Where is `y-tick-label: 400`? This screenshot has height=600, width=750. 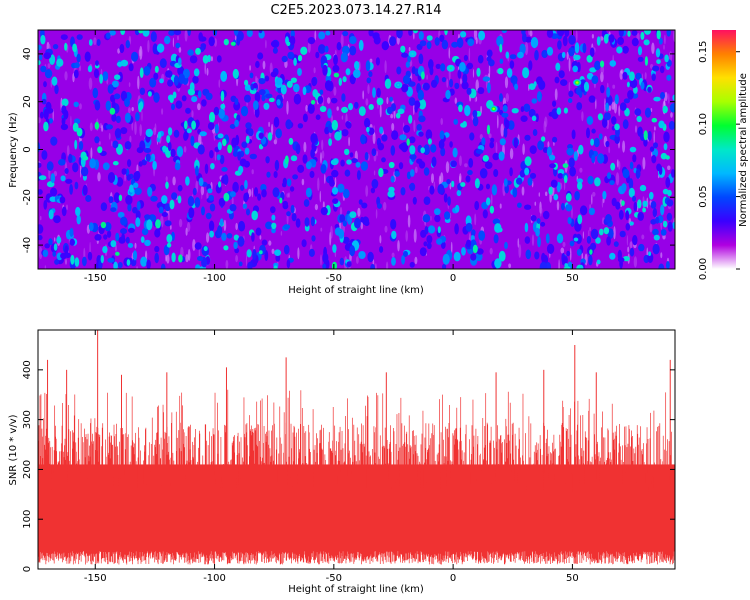
y-tick-label: 400 is located at coordinates (27, 369).